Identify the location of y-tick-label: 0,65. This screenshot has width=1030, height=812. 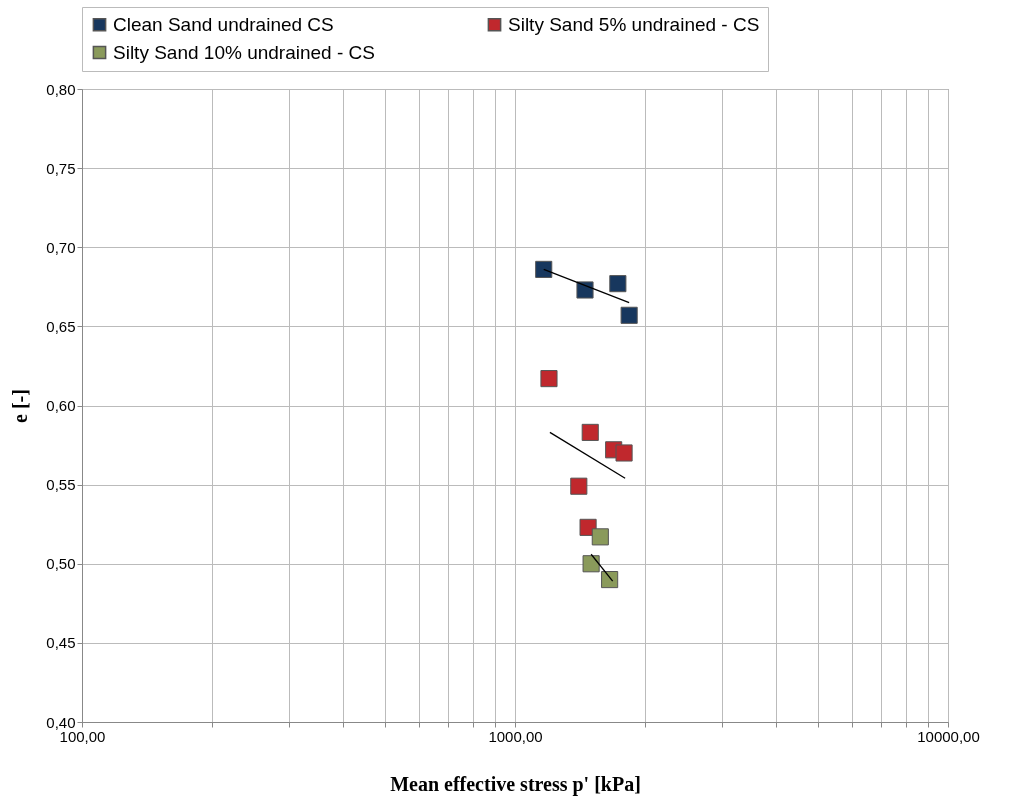
(61, 326).